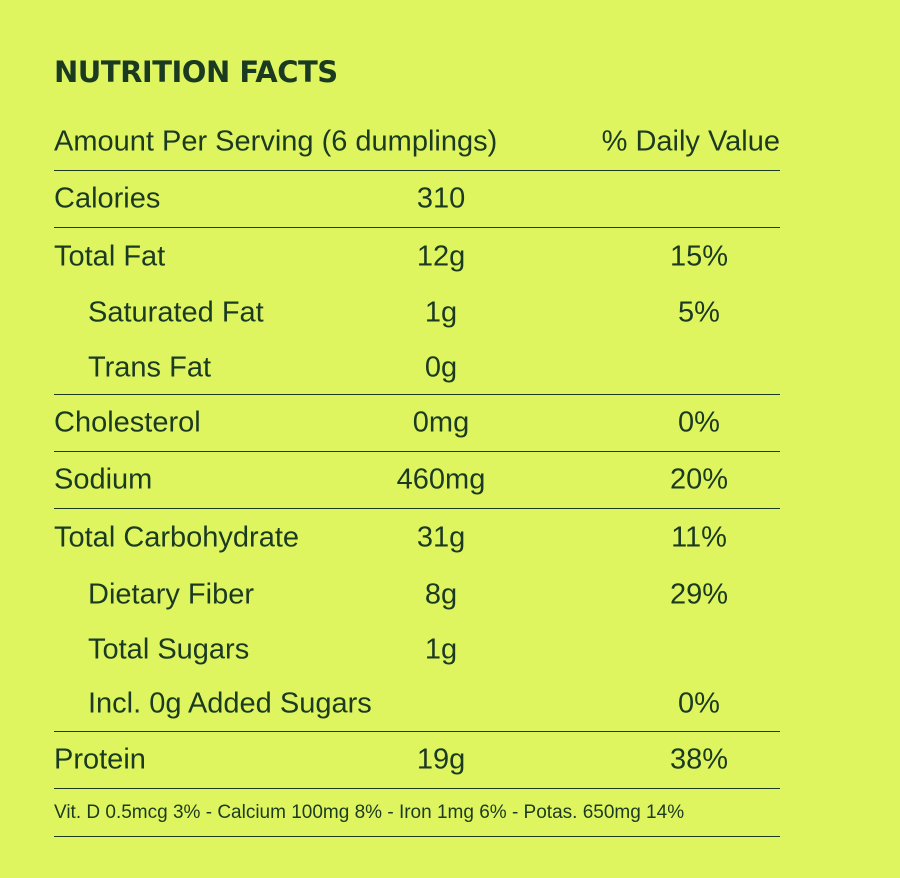 The height and width of the screenshot is (878, 900). Describe the element at coordinates (127, 422) in the screenshot. I see `nutrient-name: Cholesterol` at that location.